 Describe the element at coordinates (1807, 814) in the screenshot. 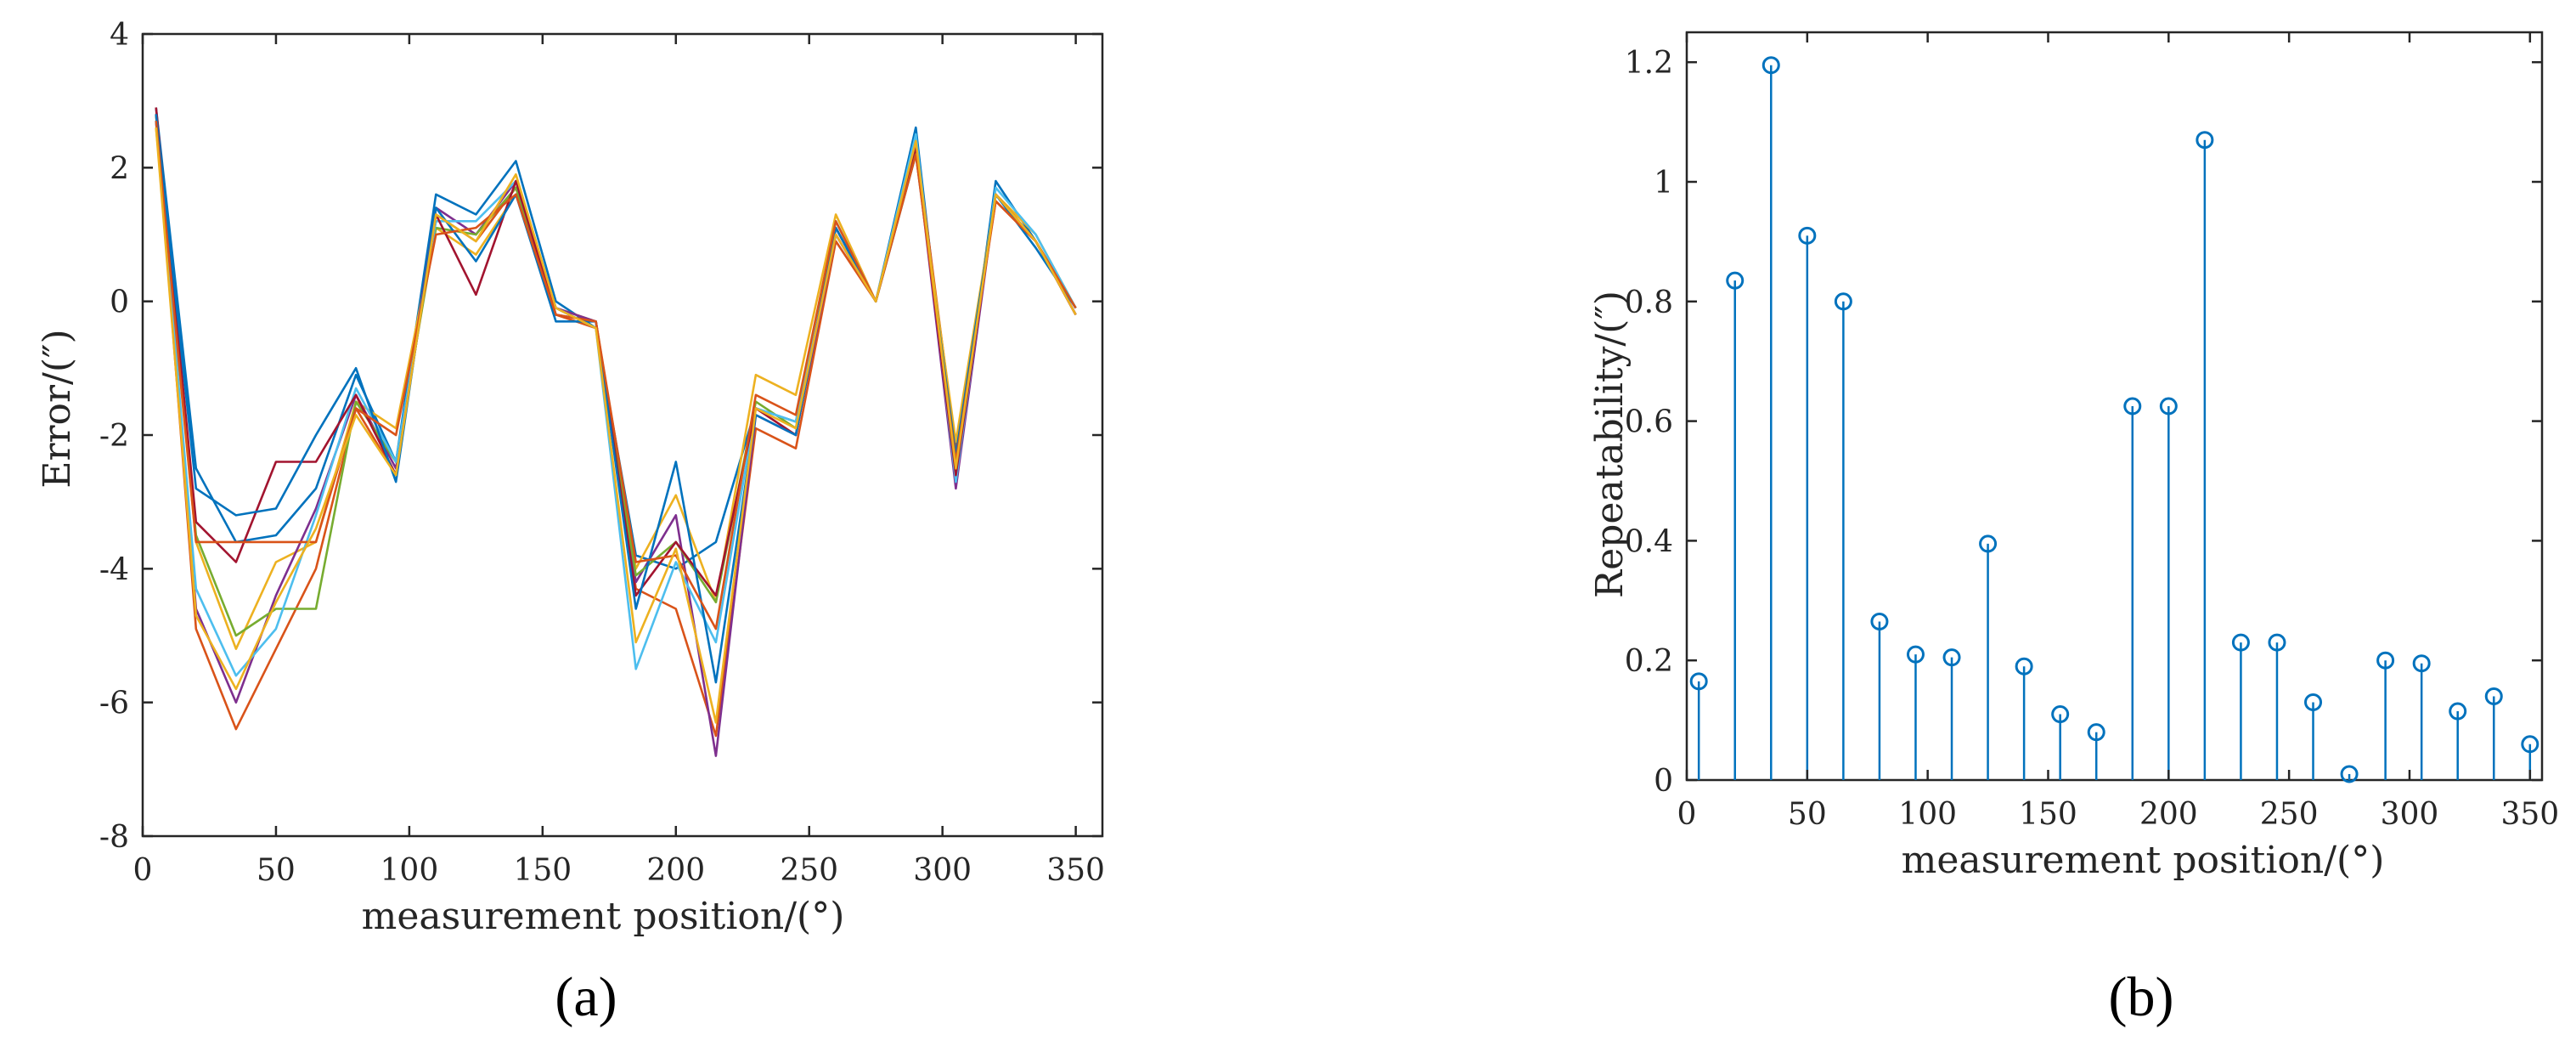

I see `panel-b-x-tick-label: 50` at that location.